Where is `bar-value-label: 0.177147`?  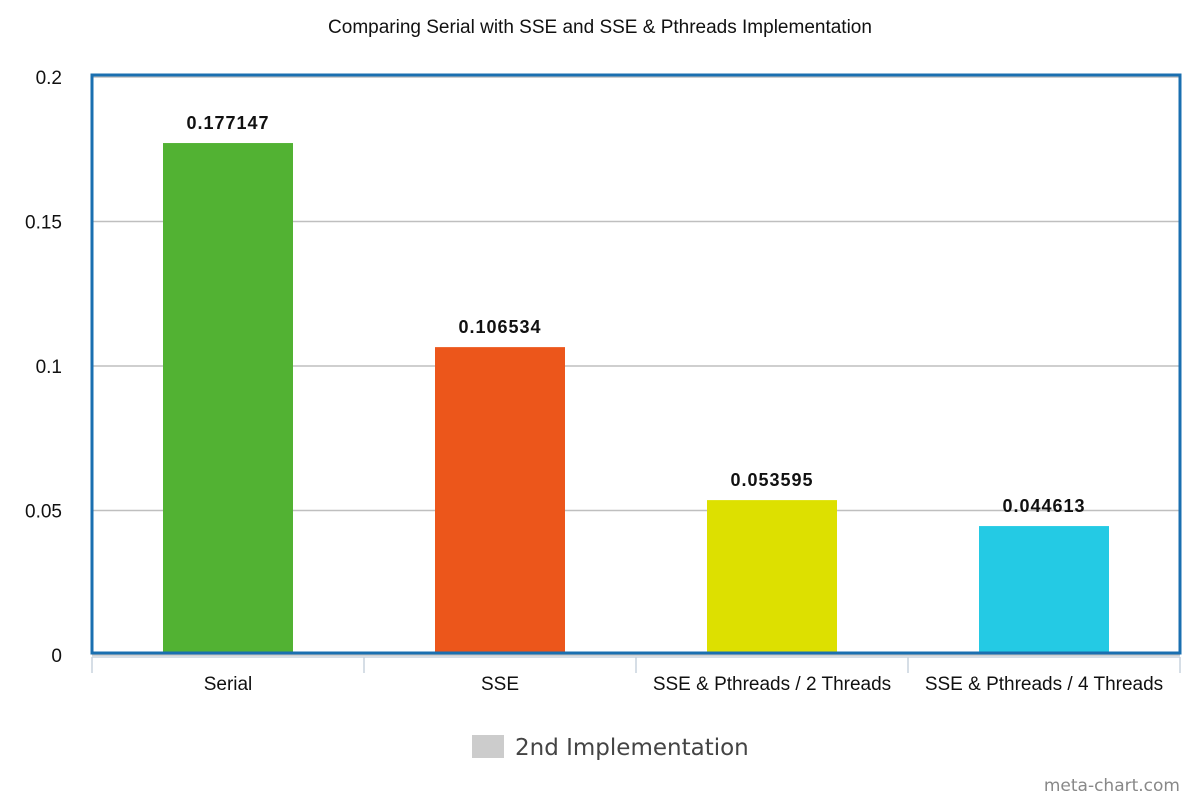
bar-value-label: 0.177147 is located at coordinates (227, 123).